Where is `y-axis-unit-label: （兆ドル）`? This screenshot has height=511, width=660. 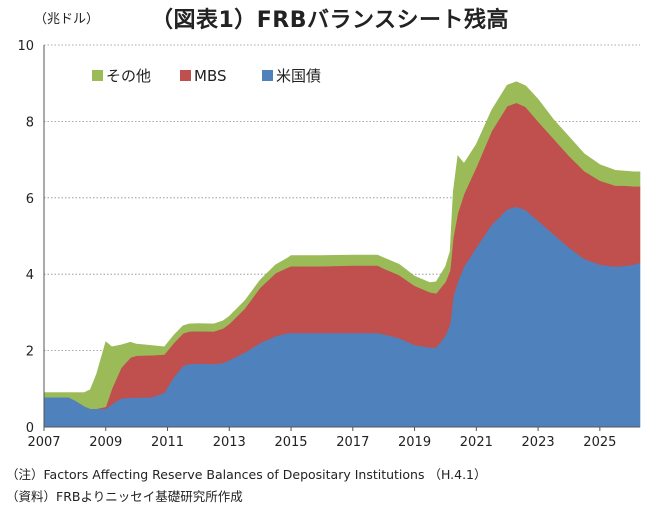
y-axis-unit-label: （兆ドル） is located at coordinates (67, 19).